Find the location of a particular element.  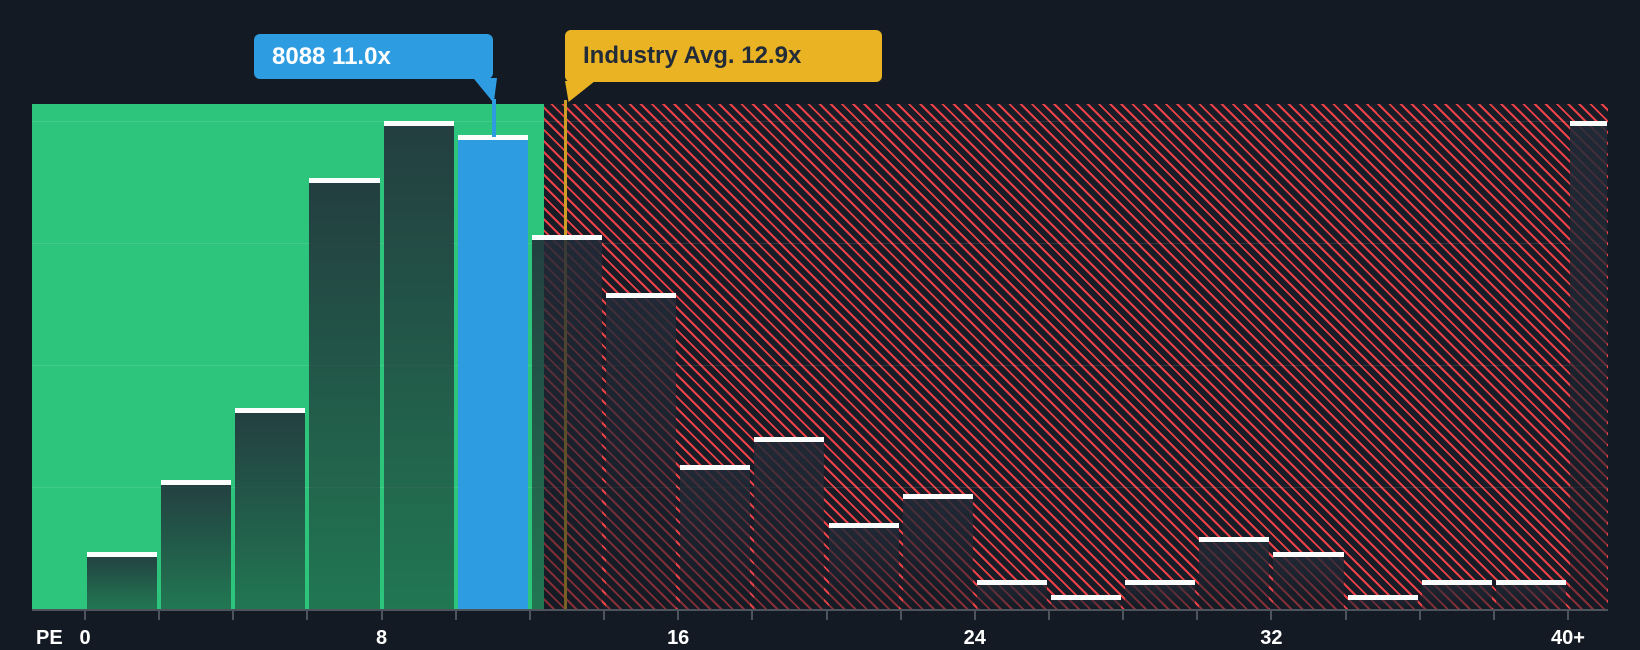

x-tick-label: 24 is located at coordinates (974, 638).